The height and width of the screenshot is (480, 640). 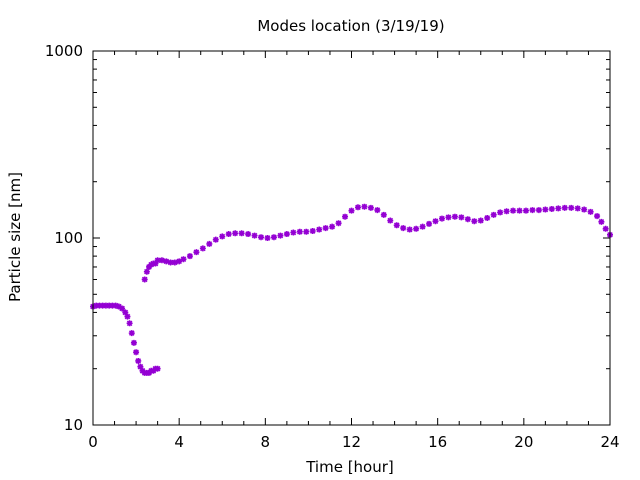 What do you see at coordinates (437, 442) in the screenshot?
I see `x-tick-label: 16` at bounding box center [437, 442].